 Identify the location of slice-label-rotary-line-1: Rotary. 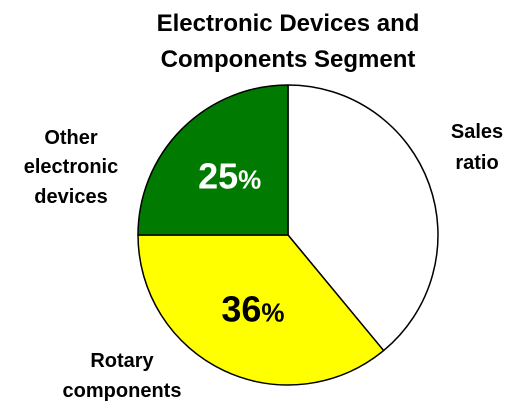
(122, 361).